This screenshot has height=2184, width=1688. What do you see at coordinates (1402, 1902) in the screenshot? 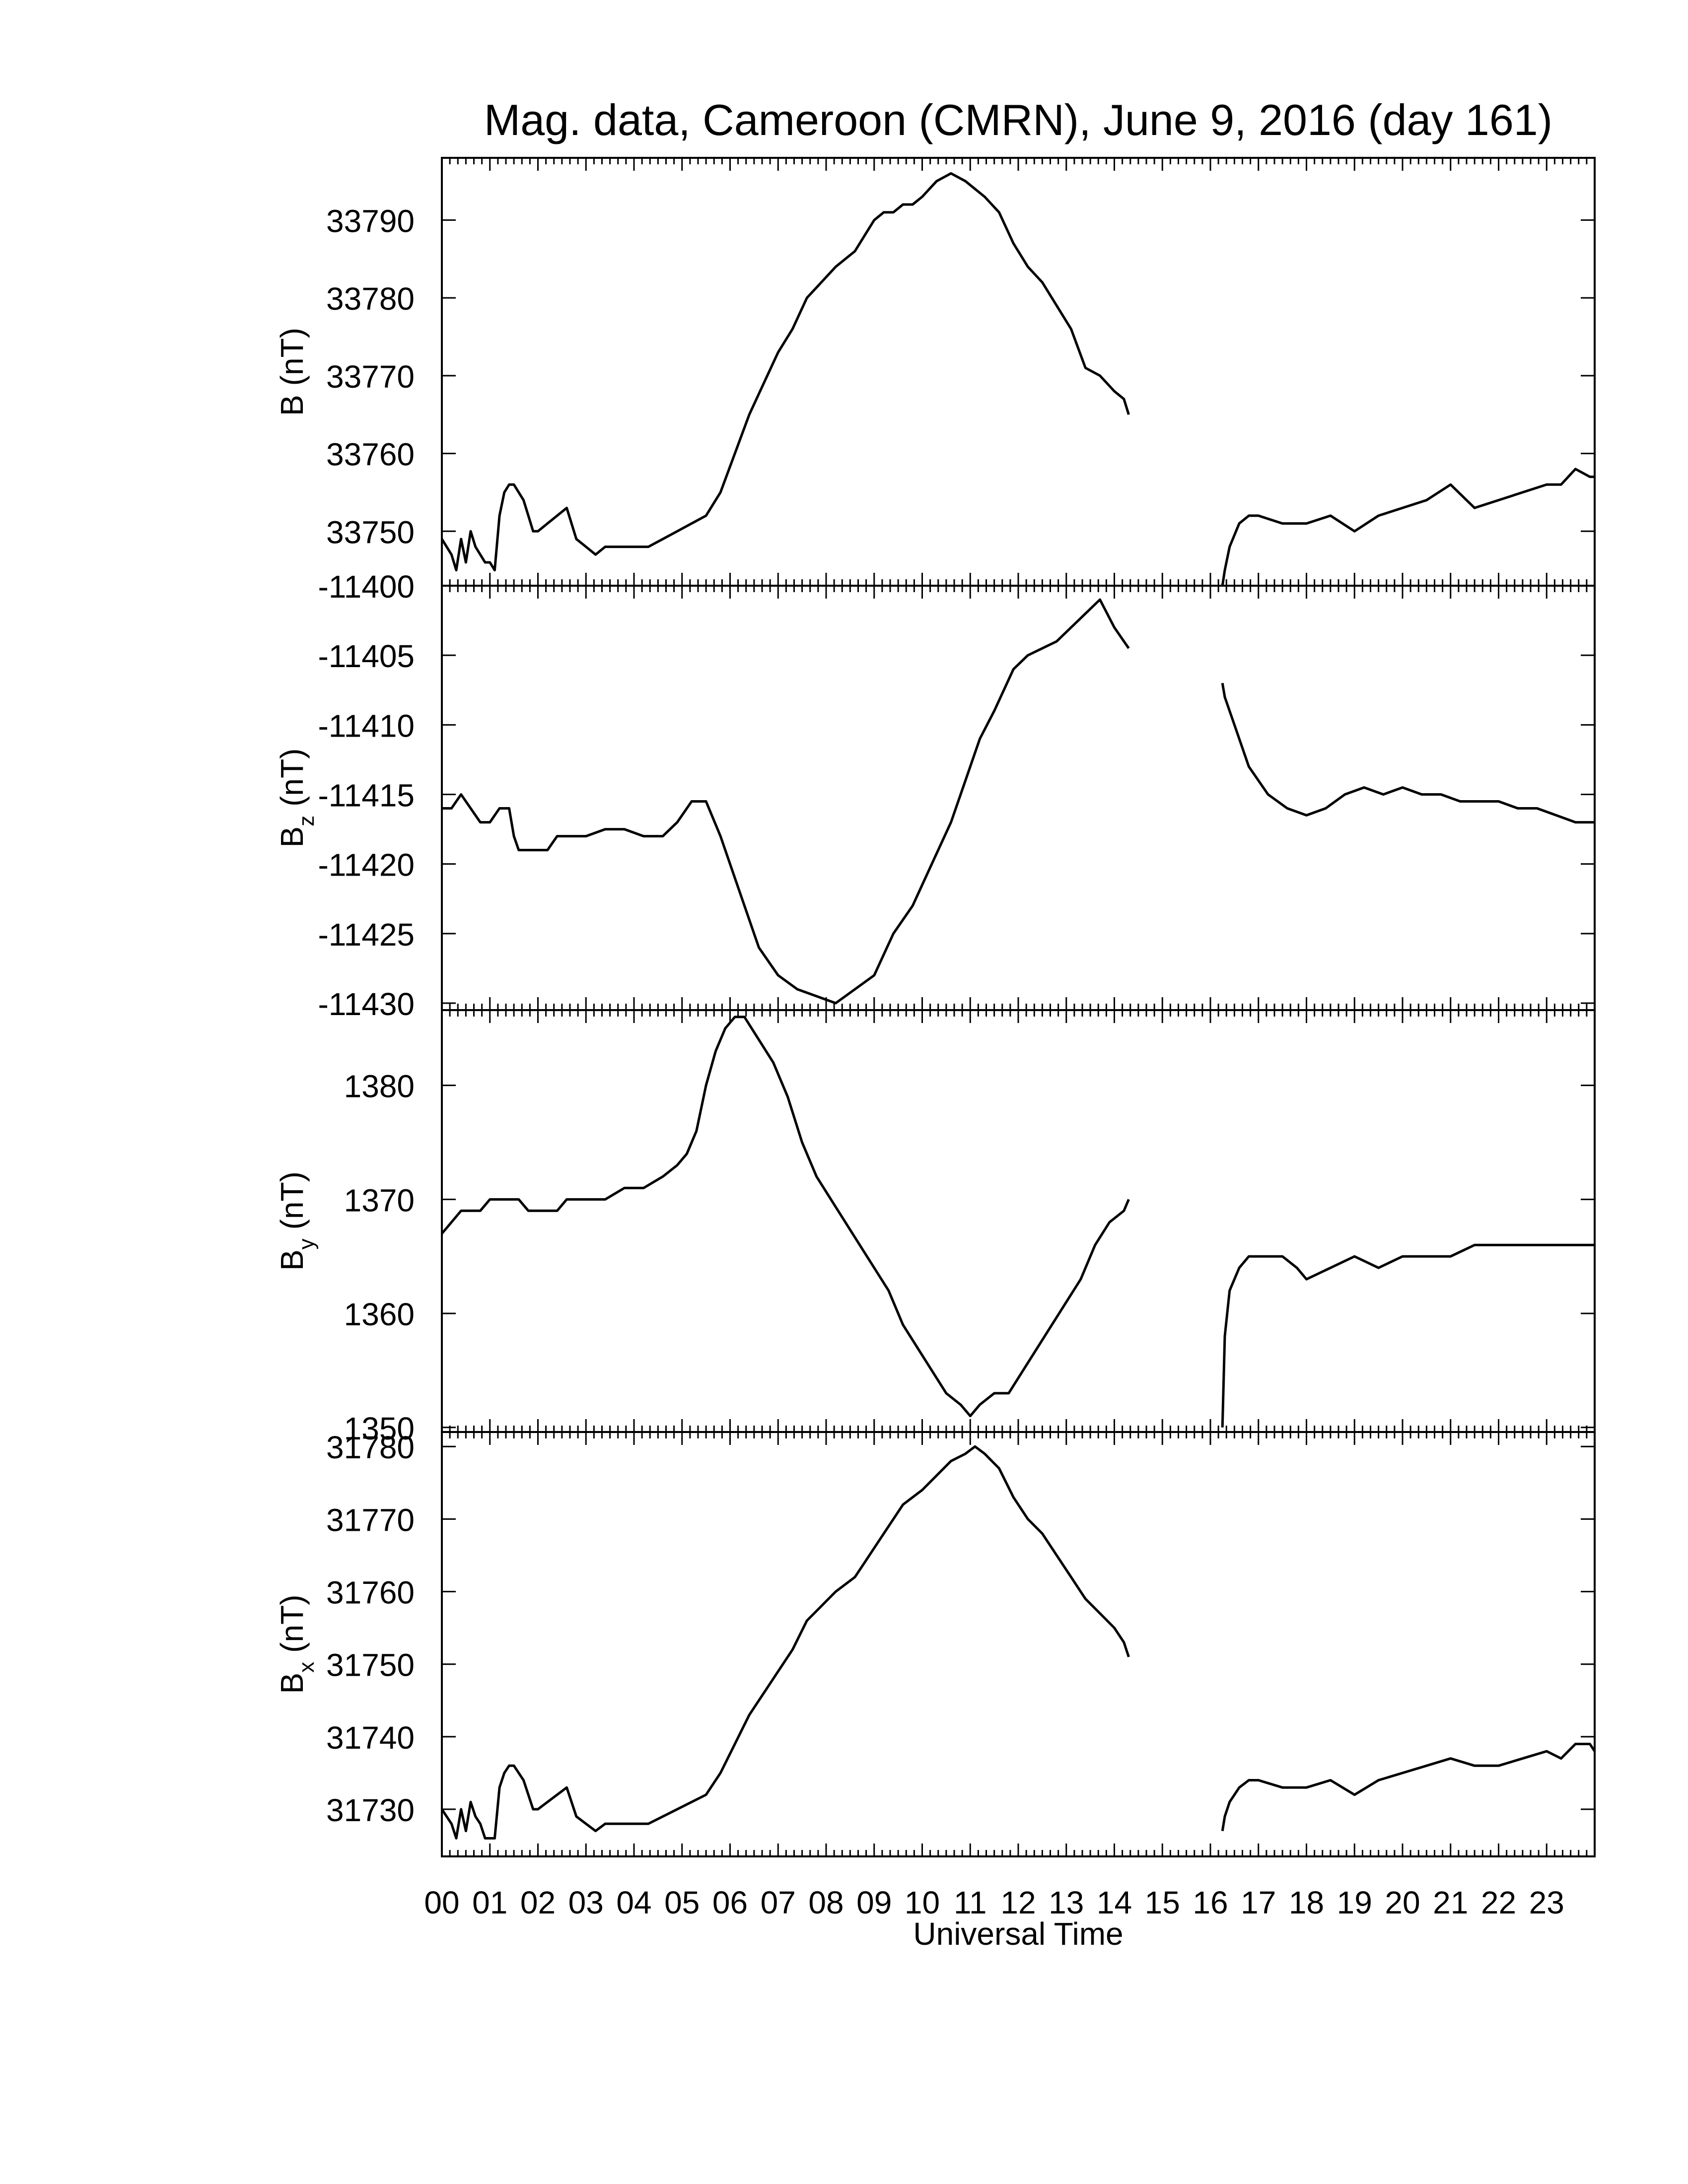
I see `x-tick-label: 20` at bounding box center [1402, 1902].